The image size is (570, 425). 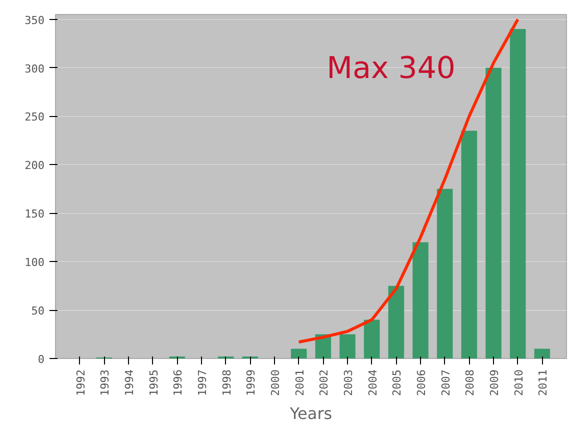 I want to click on annotation: Max 340, so click(x=391, y=68).